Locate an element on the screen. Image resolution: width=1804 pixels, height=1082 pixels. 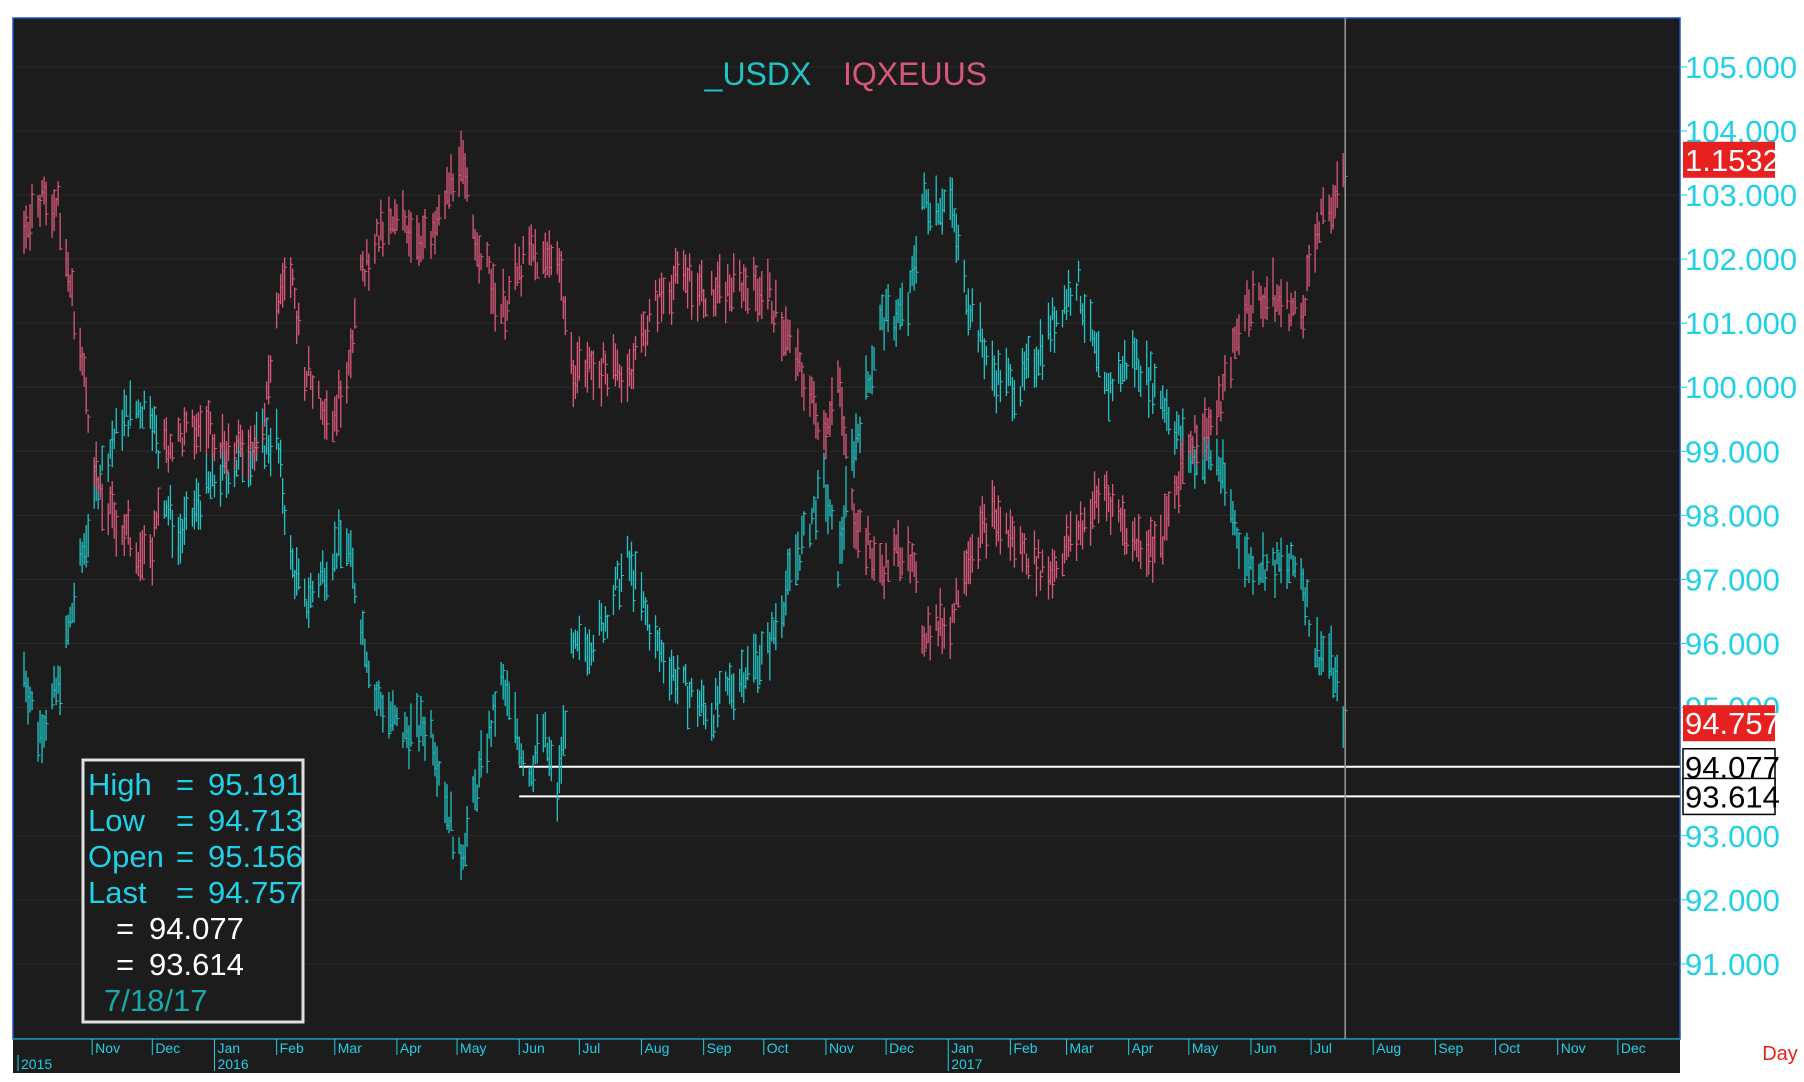
x-year-label-1: 2016 is located at coordinates (232, 1064).